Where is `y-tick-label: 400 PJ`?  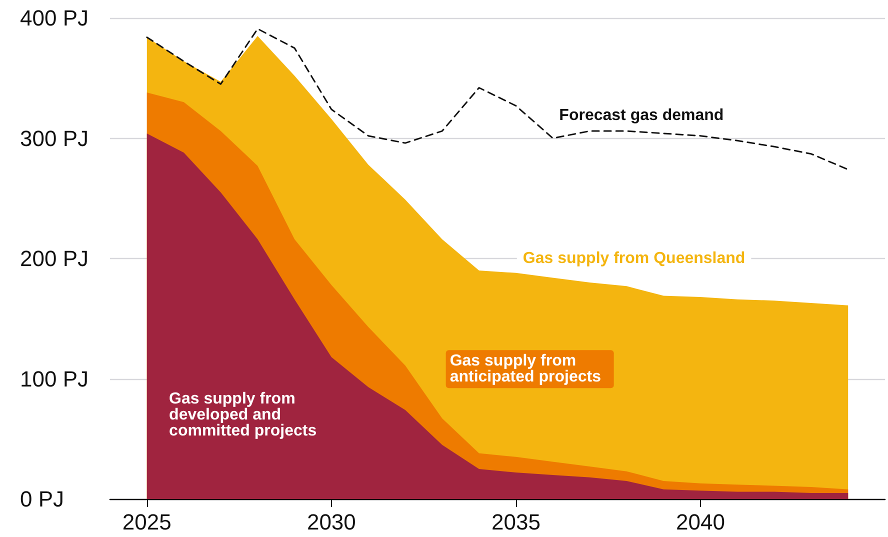 y-tick-label: 400 PJ is located at coordinates (54, 18).